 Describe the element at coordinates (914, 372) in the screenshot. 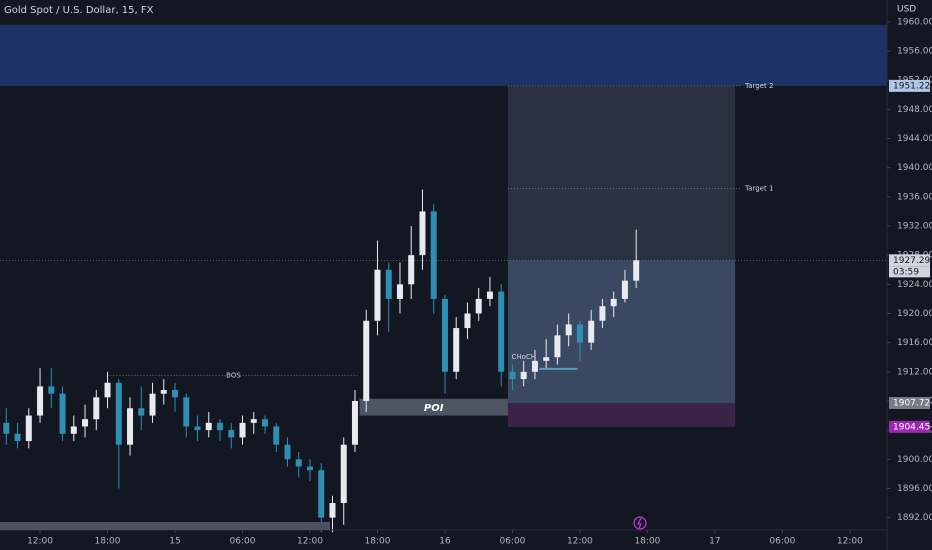

I see `y-tick-label: 1912.00` at that location.